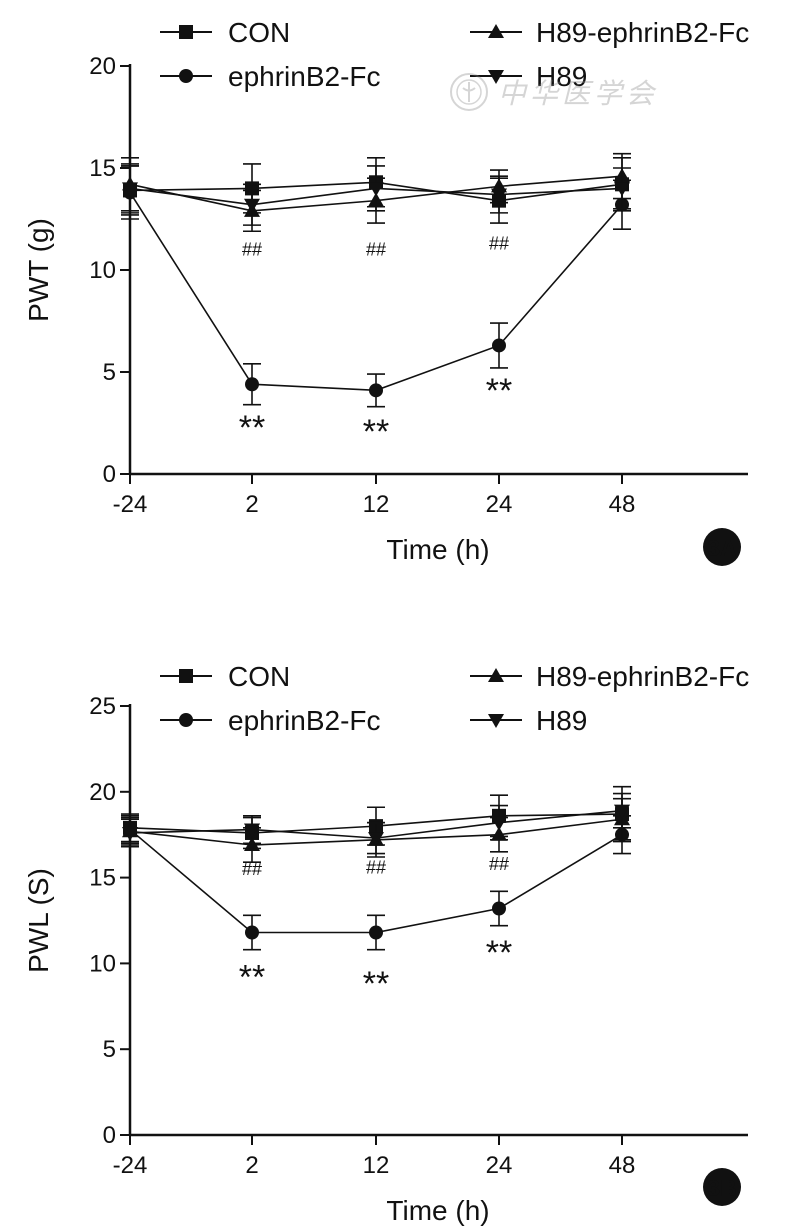 This screenshot has width=792, height=1231. I want to click on panel-badge-label: 3B, so click(721, 1188).